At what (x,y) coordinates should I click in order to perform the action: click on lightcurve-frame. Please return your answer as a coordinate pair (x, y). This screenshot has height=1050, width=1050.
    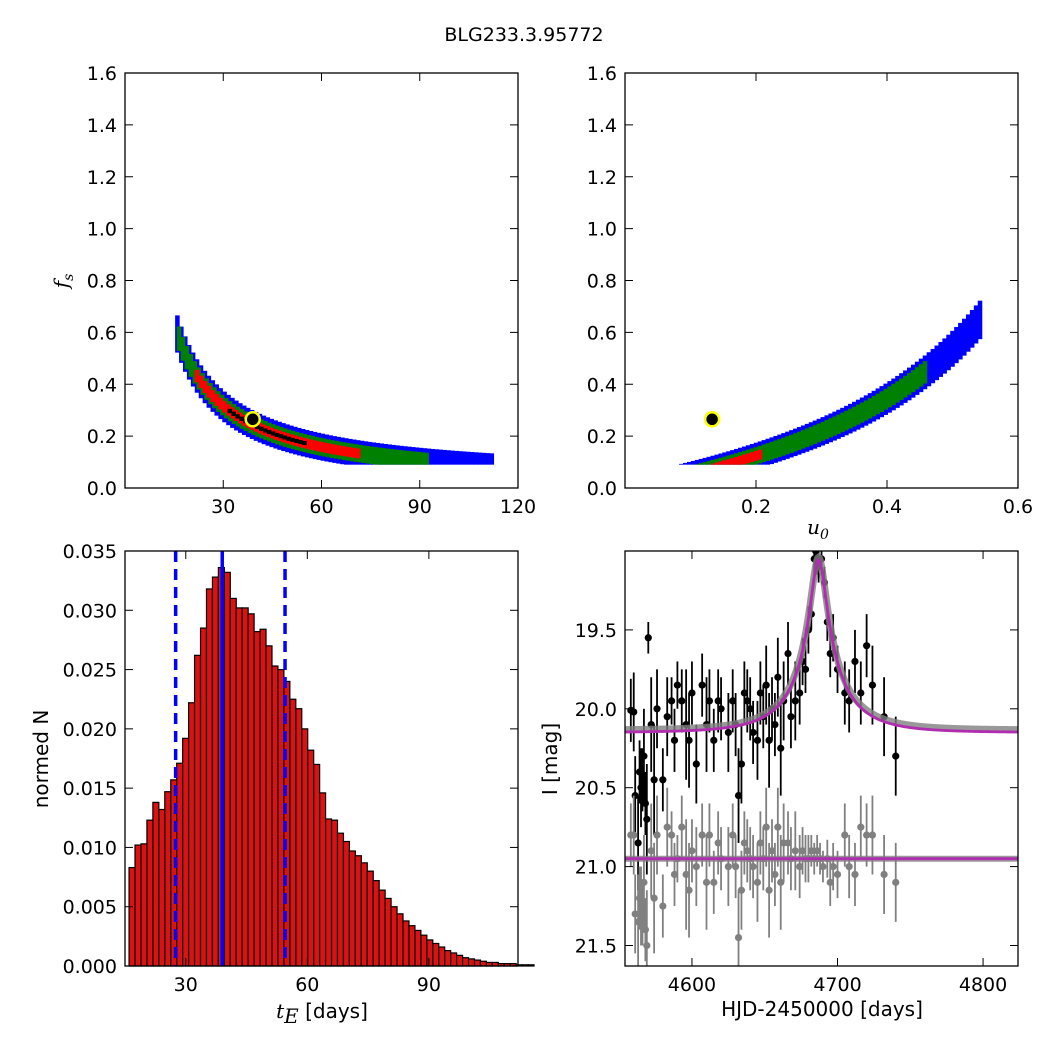
    Looking at the image, I should click on (821, 758).